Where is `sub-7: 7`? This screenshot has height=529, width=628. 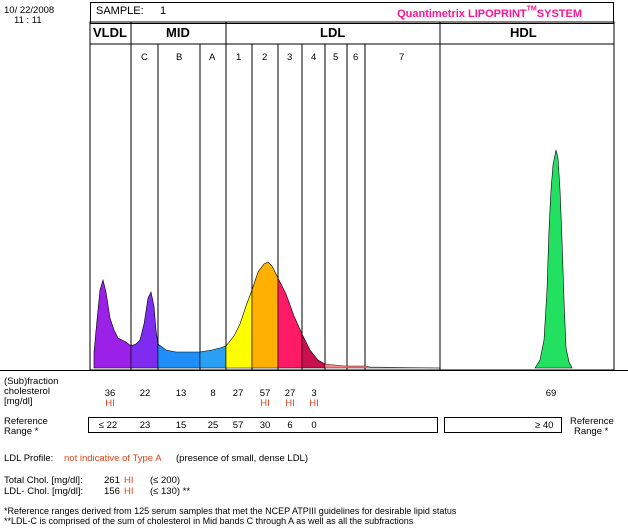 sub-7: 7 is located at coordinates (402, 57).